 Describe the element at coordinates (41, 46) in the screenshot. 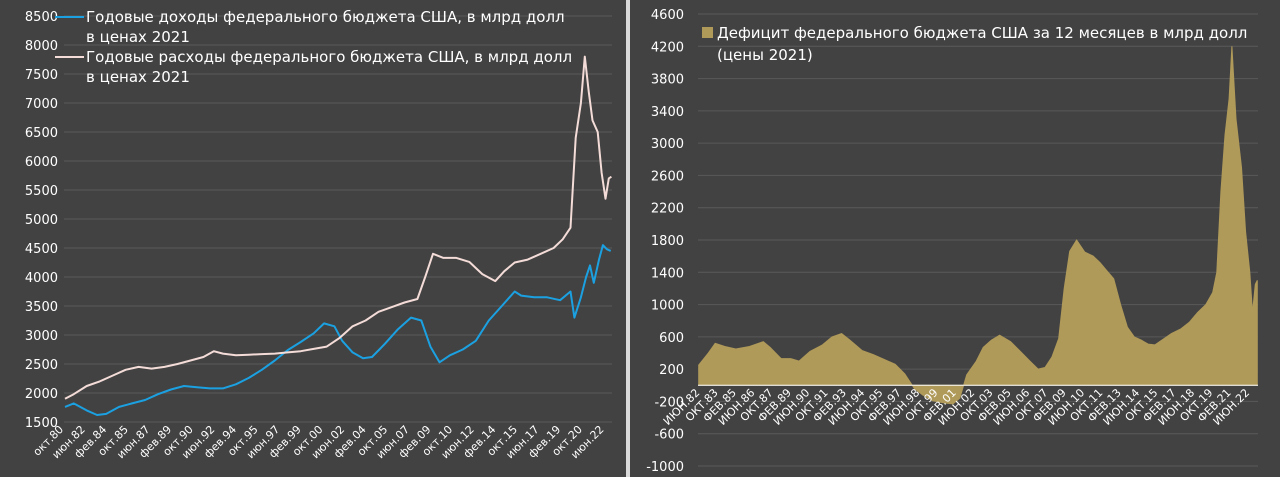

I see `y-tick-label: 8000` at that location.